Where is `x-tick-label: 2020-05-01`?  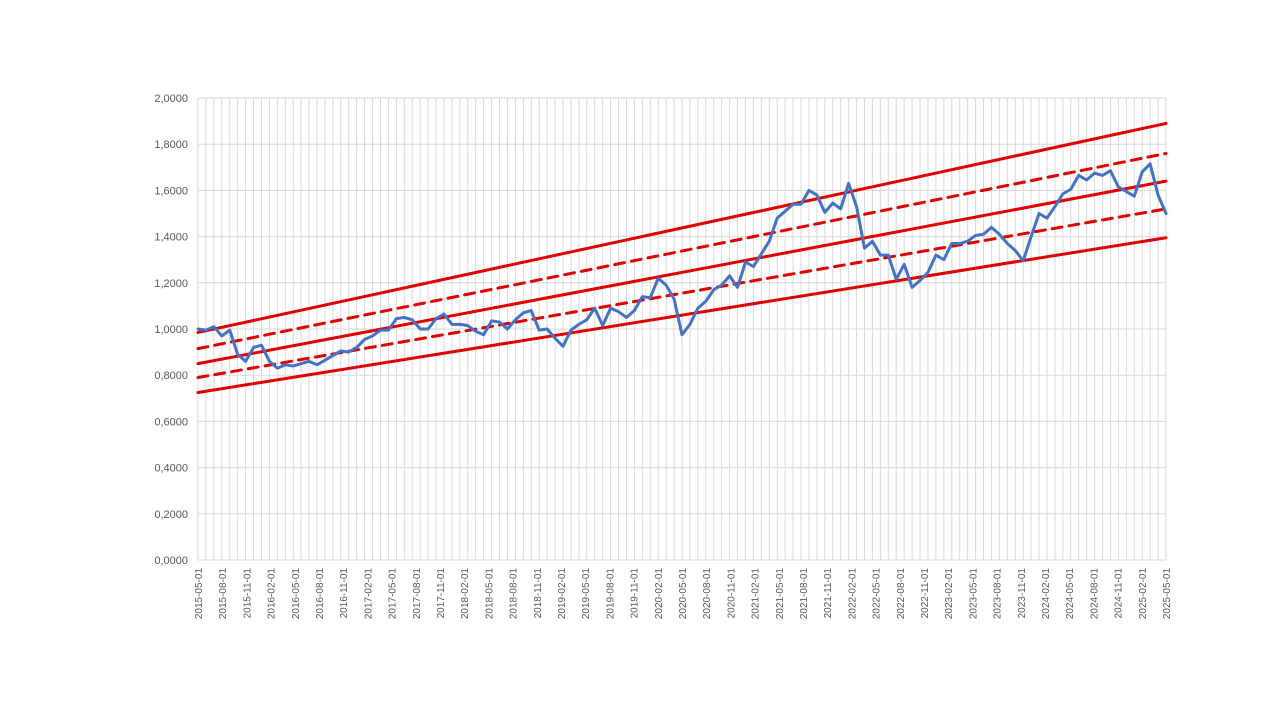
x-tick-label: 2020-05-01 is located at coordinates (683, 594).